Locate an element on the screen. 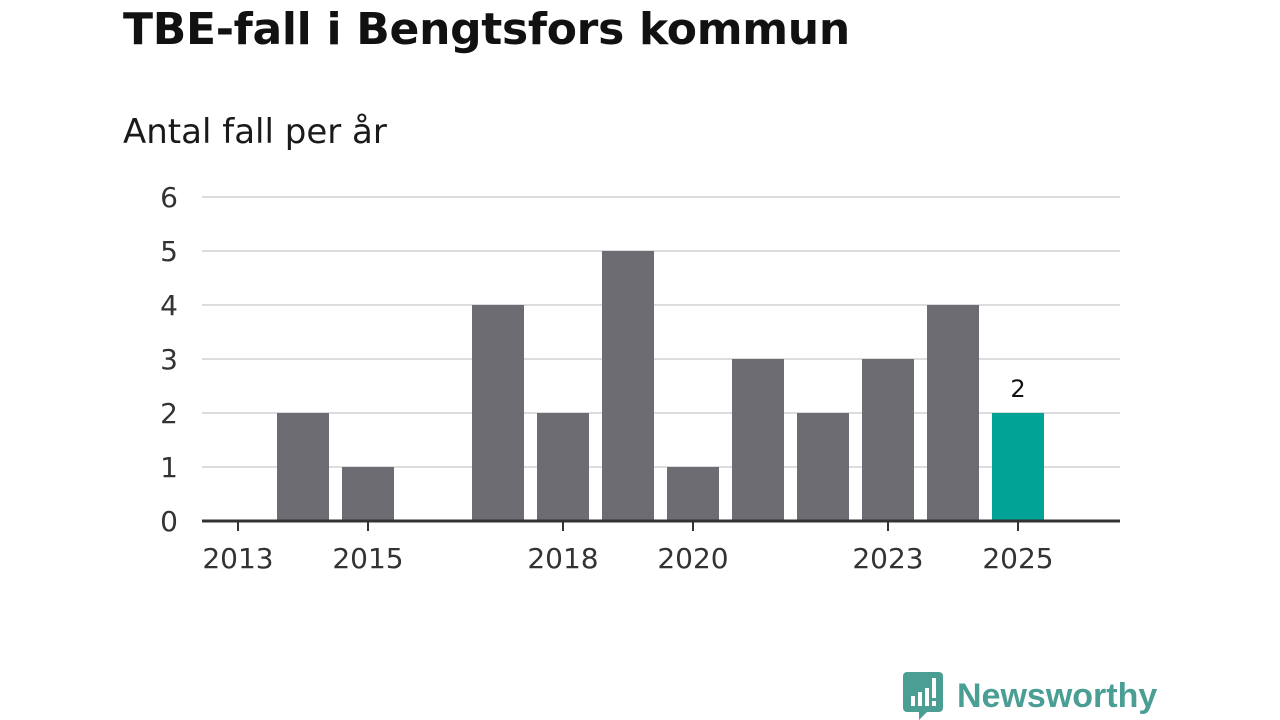 This screenshot has height=720, width=1280. bar-2024 is located at coordinates (953, 413).